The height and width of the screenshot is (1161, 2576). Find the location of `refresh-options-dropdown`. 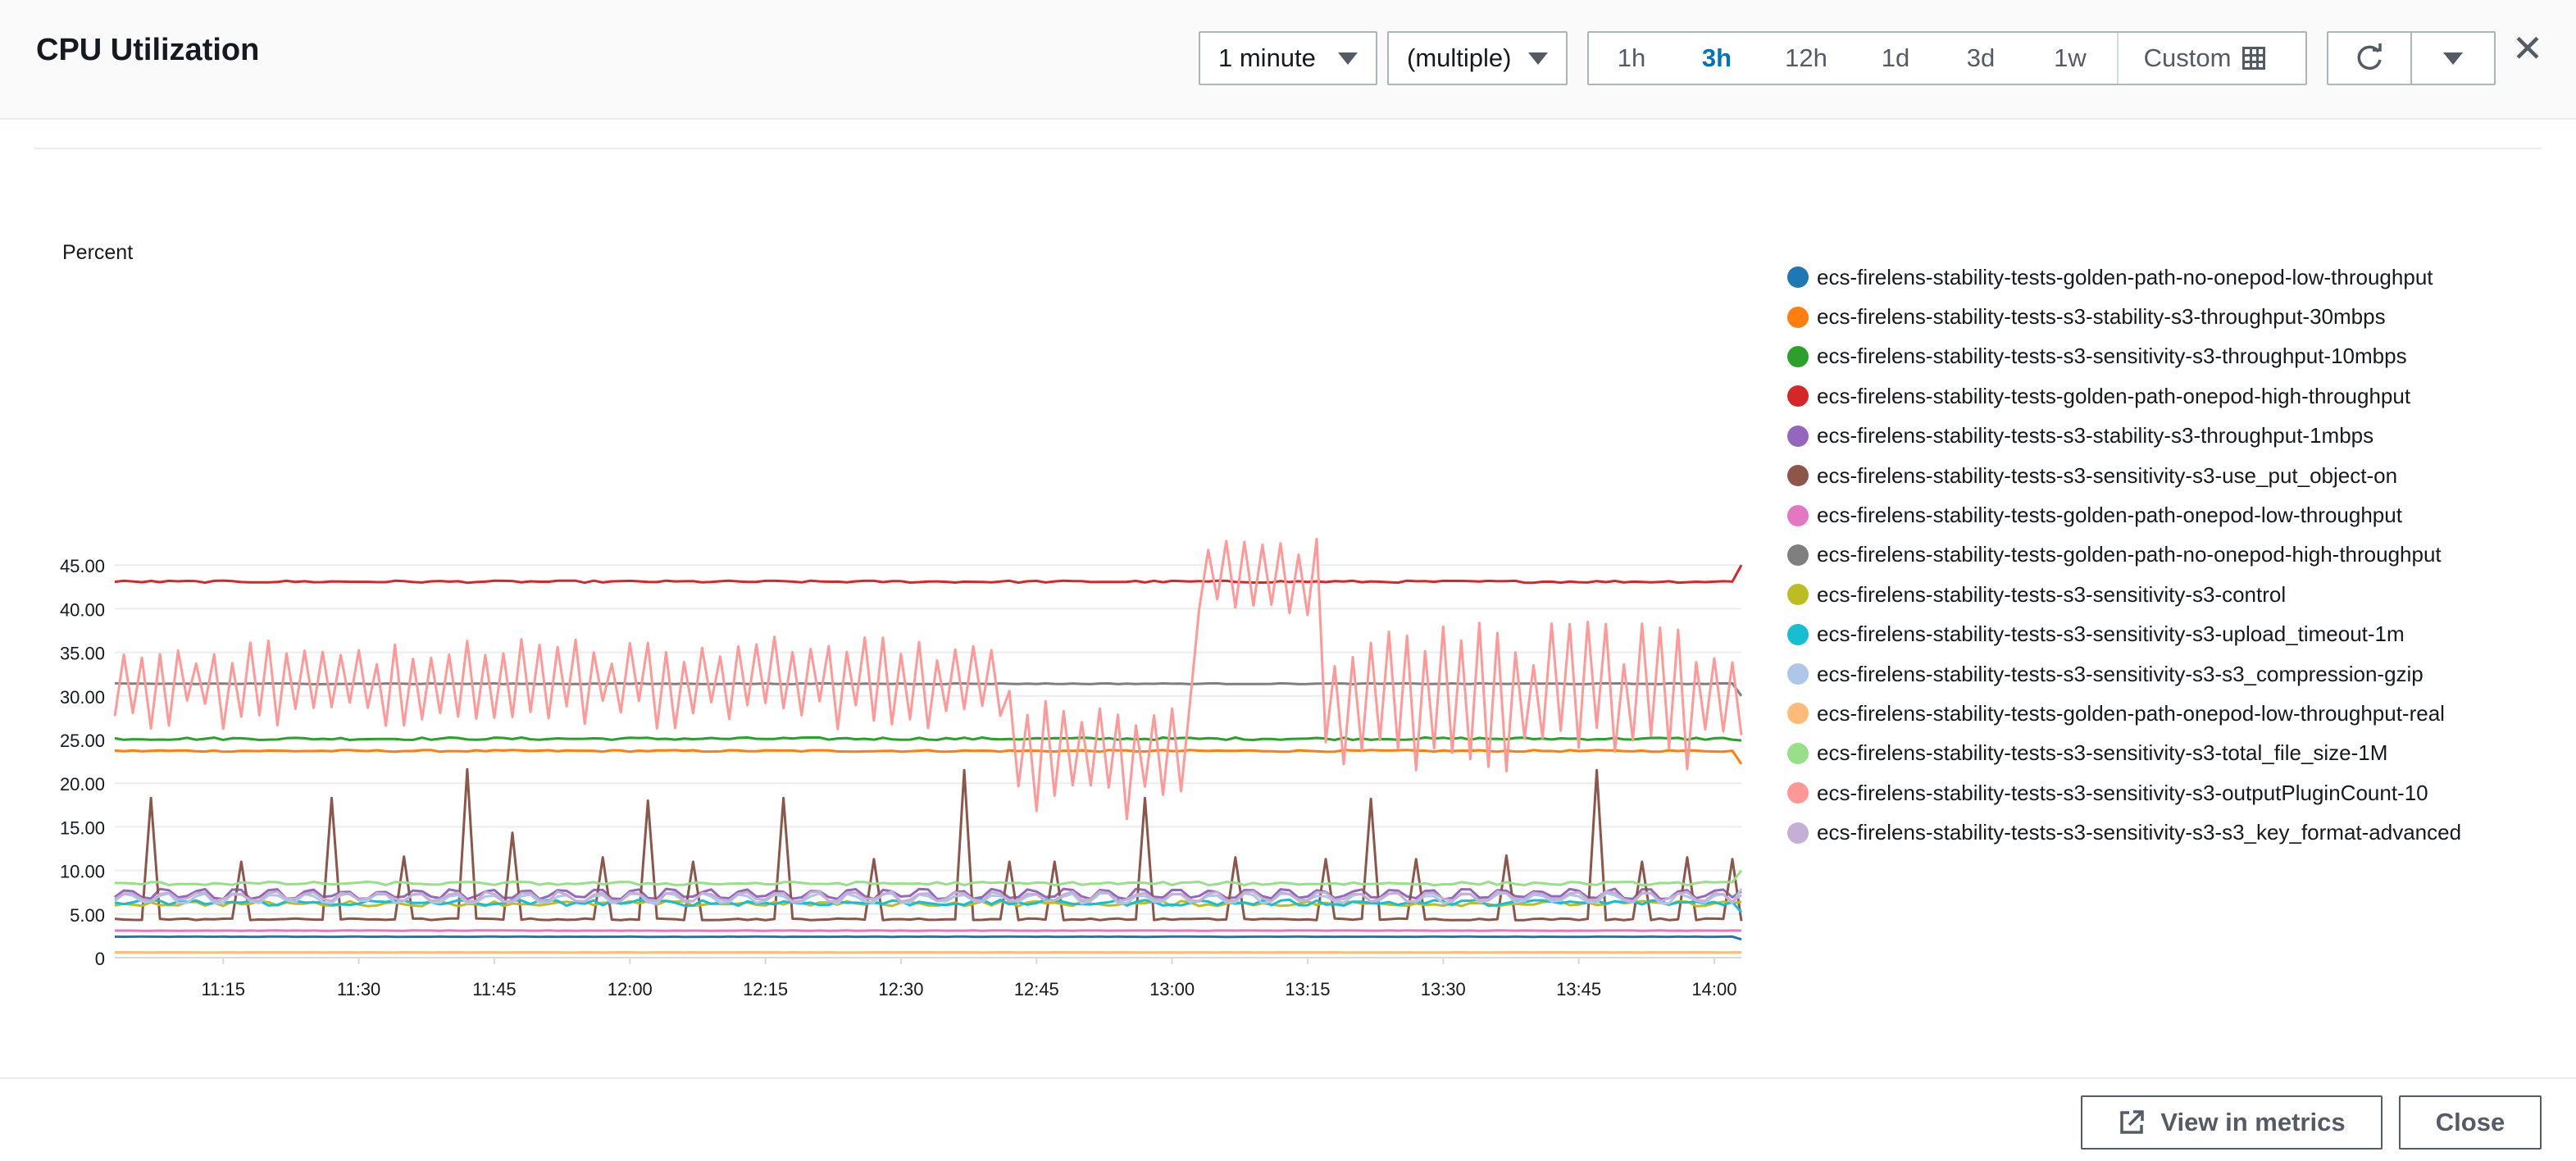

refresh-options-dropdown is located at coordinates (2453, 58).